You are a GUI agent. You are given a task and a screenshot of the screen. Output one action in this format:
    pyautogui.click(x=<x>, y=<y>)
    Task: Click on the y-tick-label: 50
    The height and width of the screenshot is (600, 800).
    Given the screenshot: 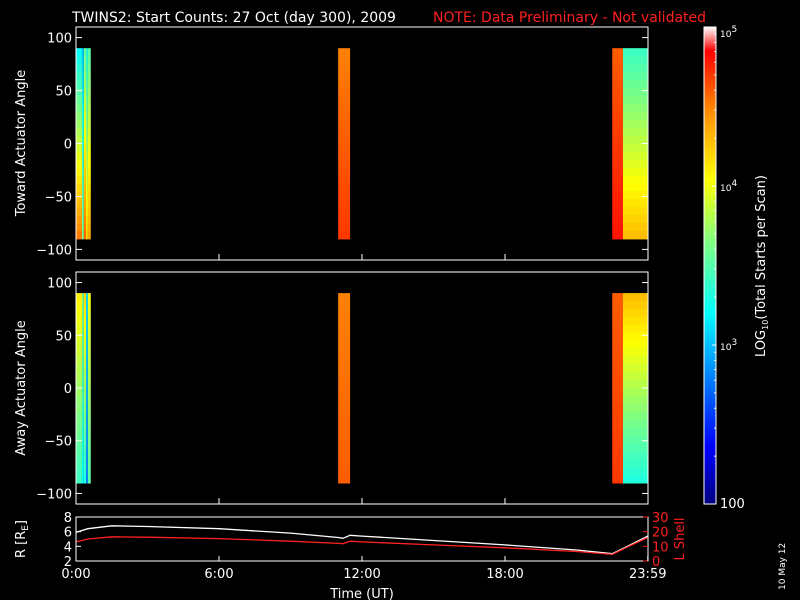 What is the action you would take?
    pyautogui.click(x=63, y=92)
    